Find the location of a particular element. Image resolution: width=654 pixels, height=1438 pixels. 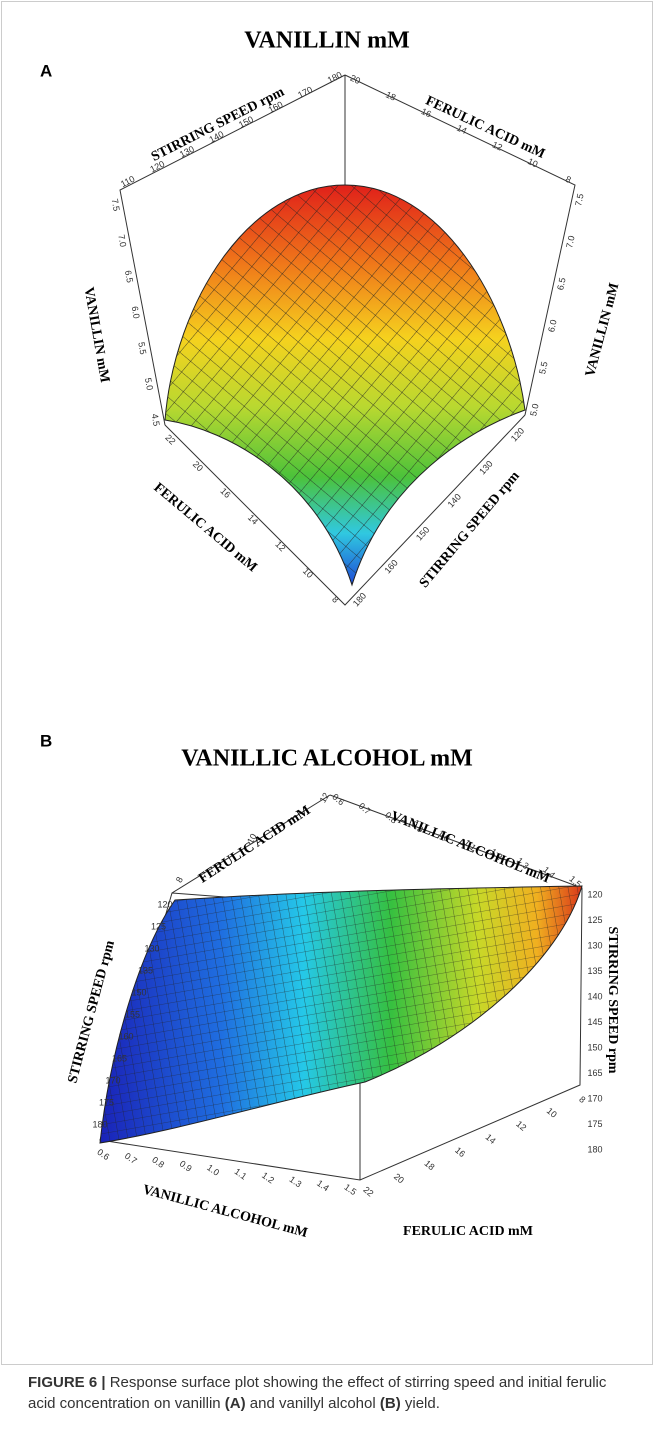

caption-text: and vanillyl alcohol is located at coordinates (312, 1403).